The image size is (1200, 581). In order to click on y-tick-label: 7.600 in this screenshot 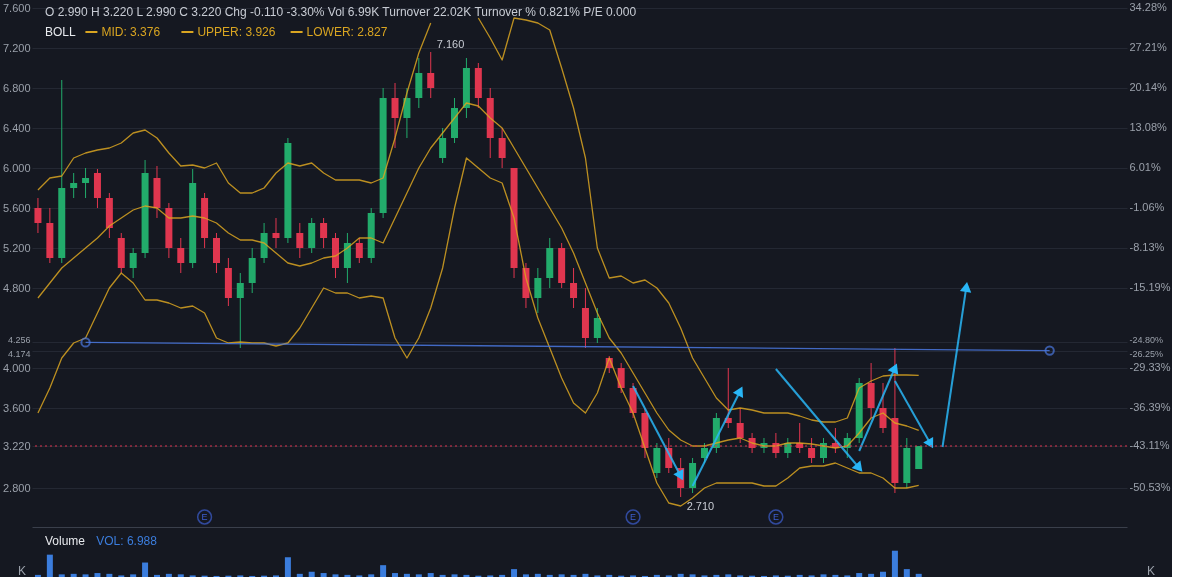, I will do `click(16, 7)`.